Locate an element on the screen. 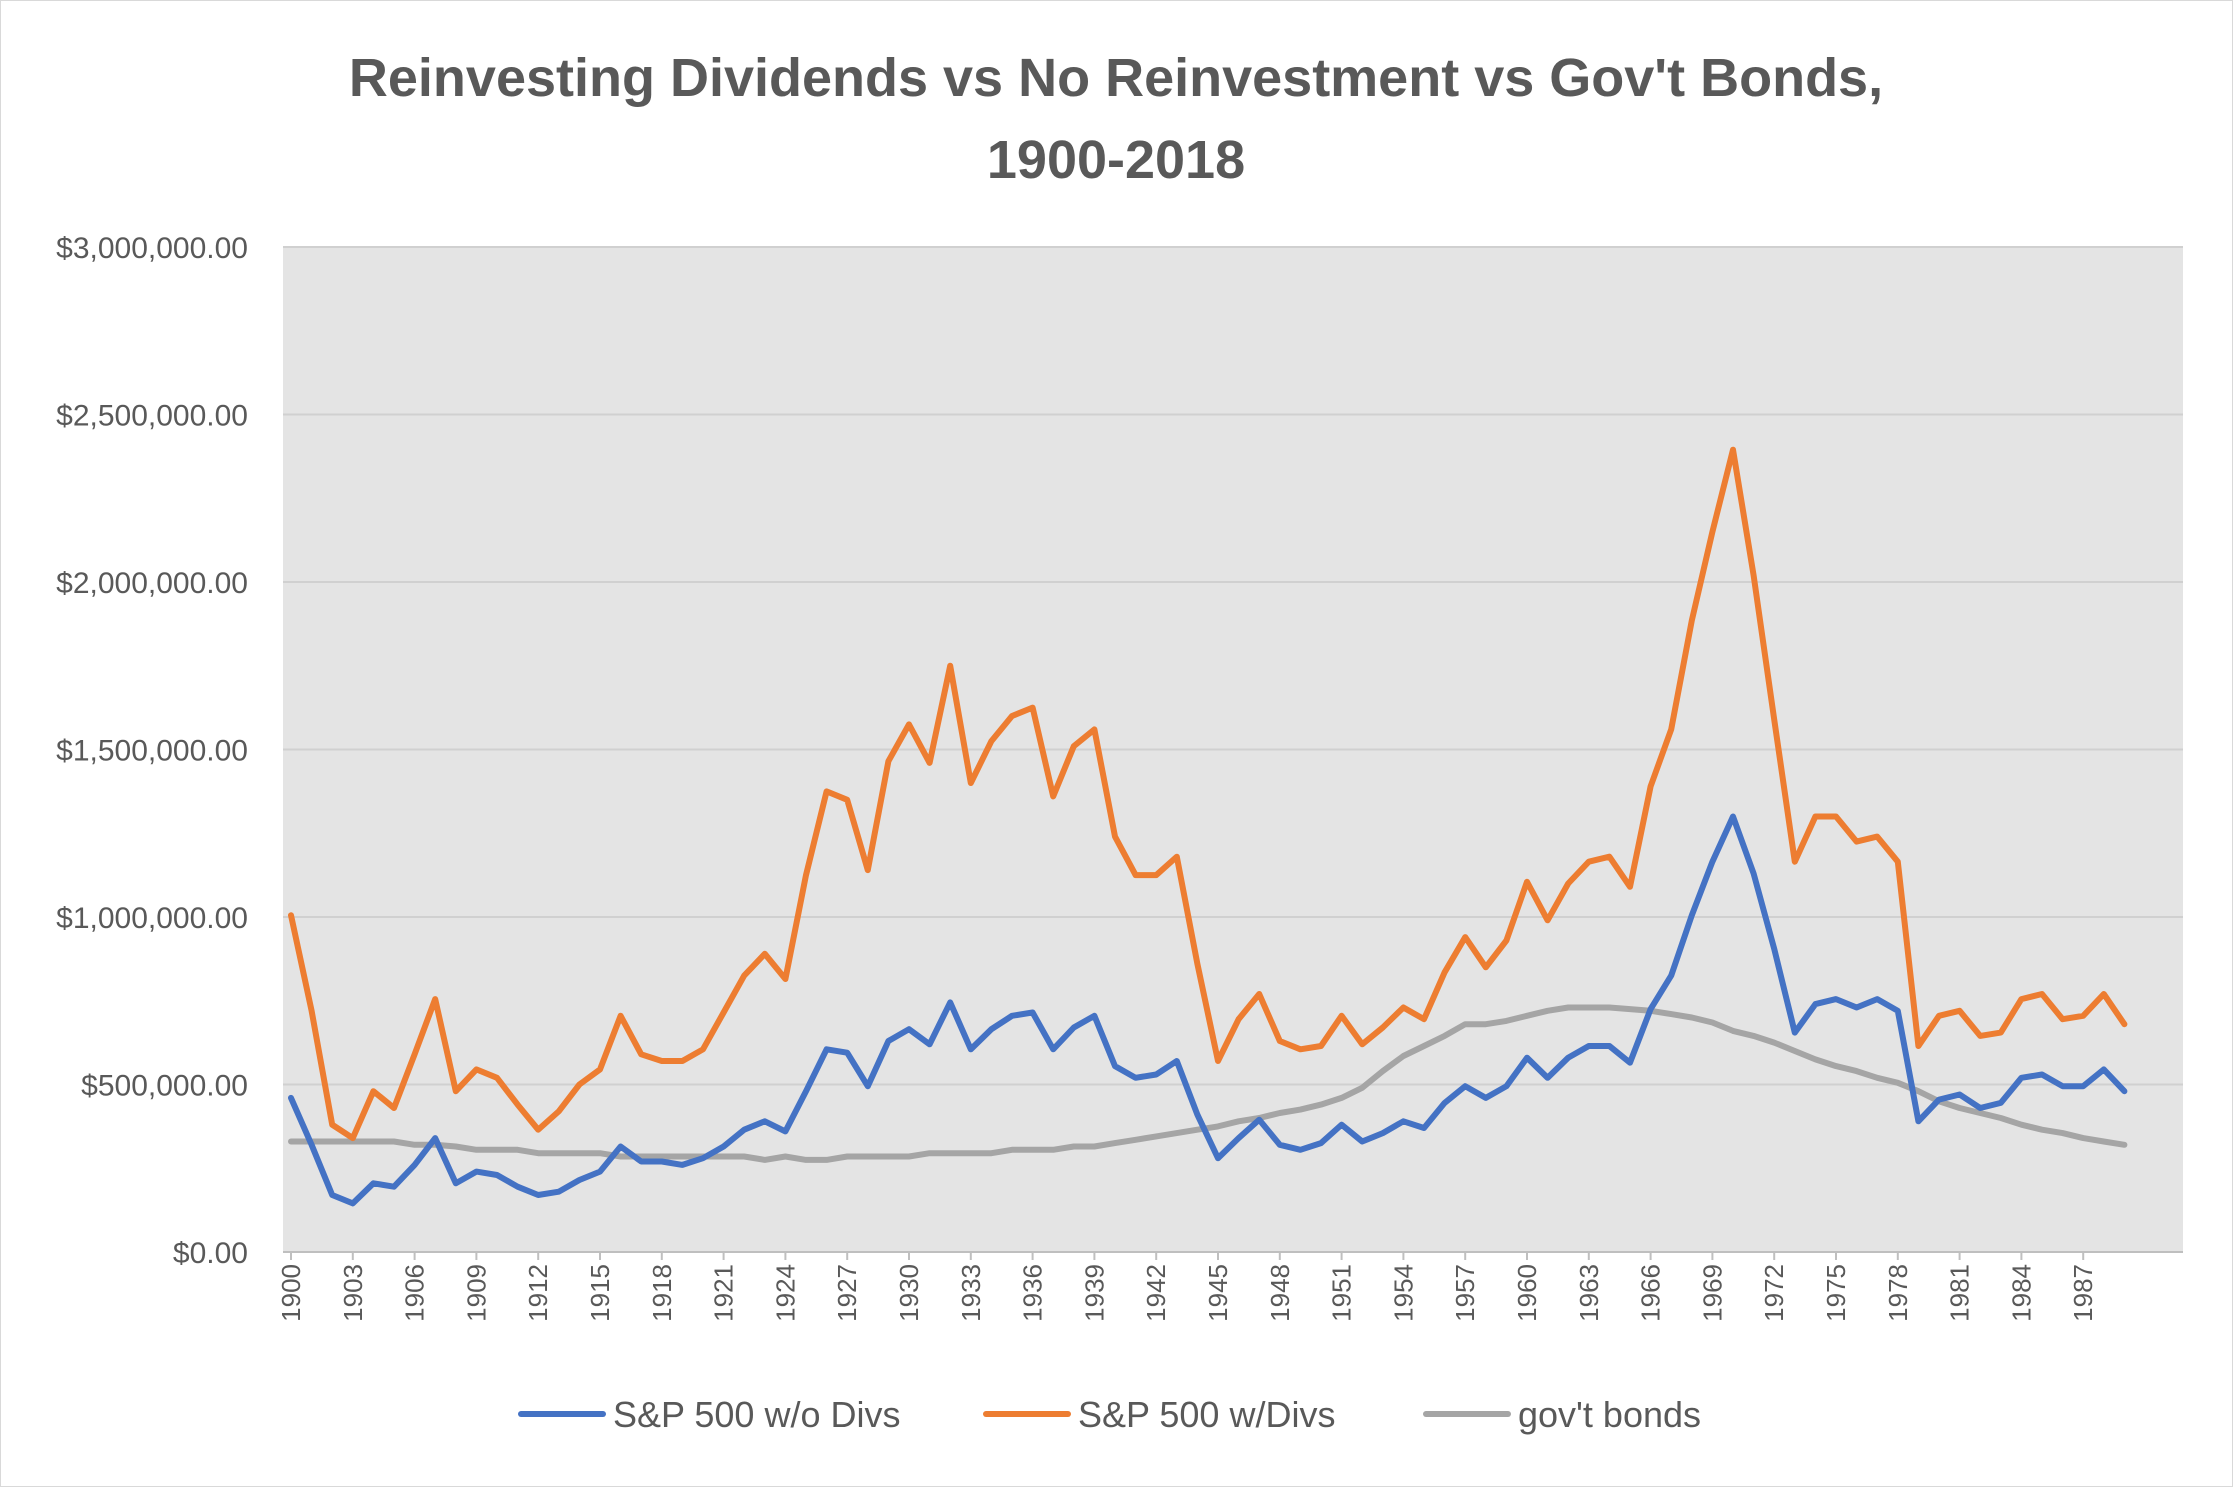  x-tick-label: 1939 is located at coordinates (1094, 1293).